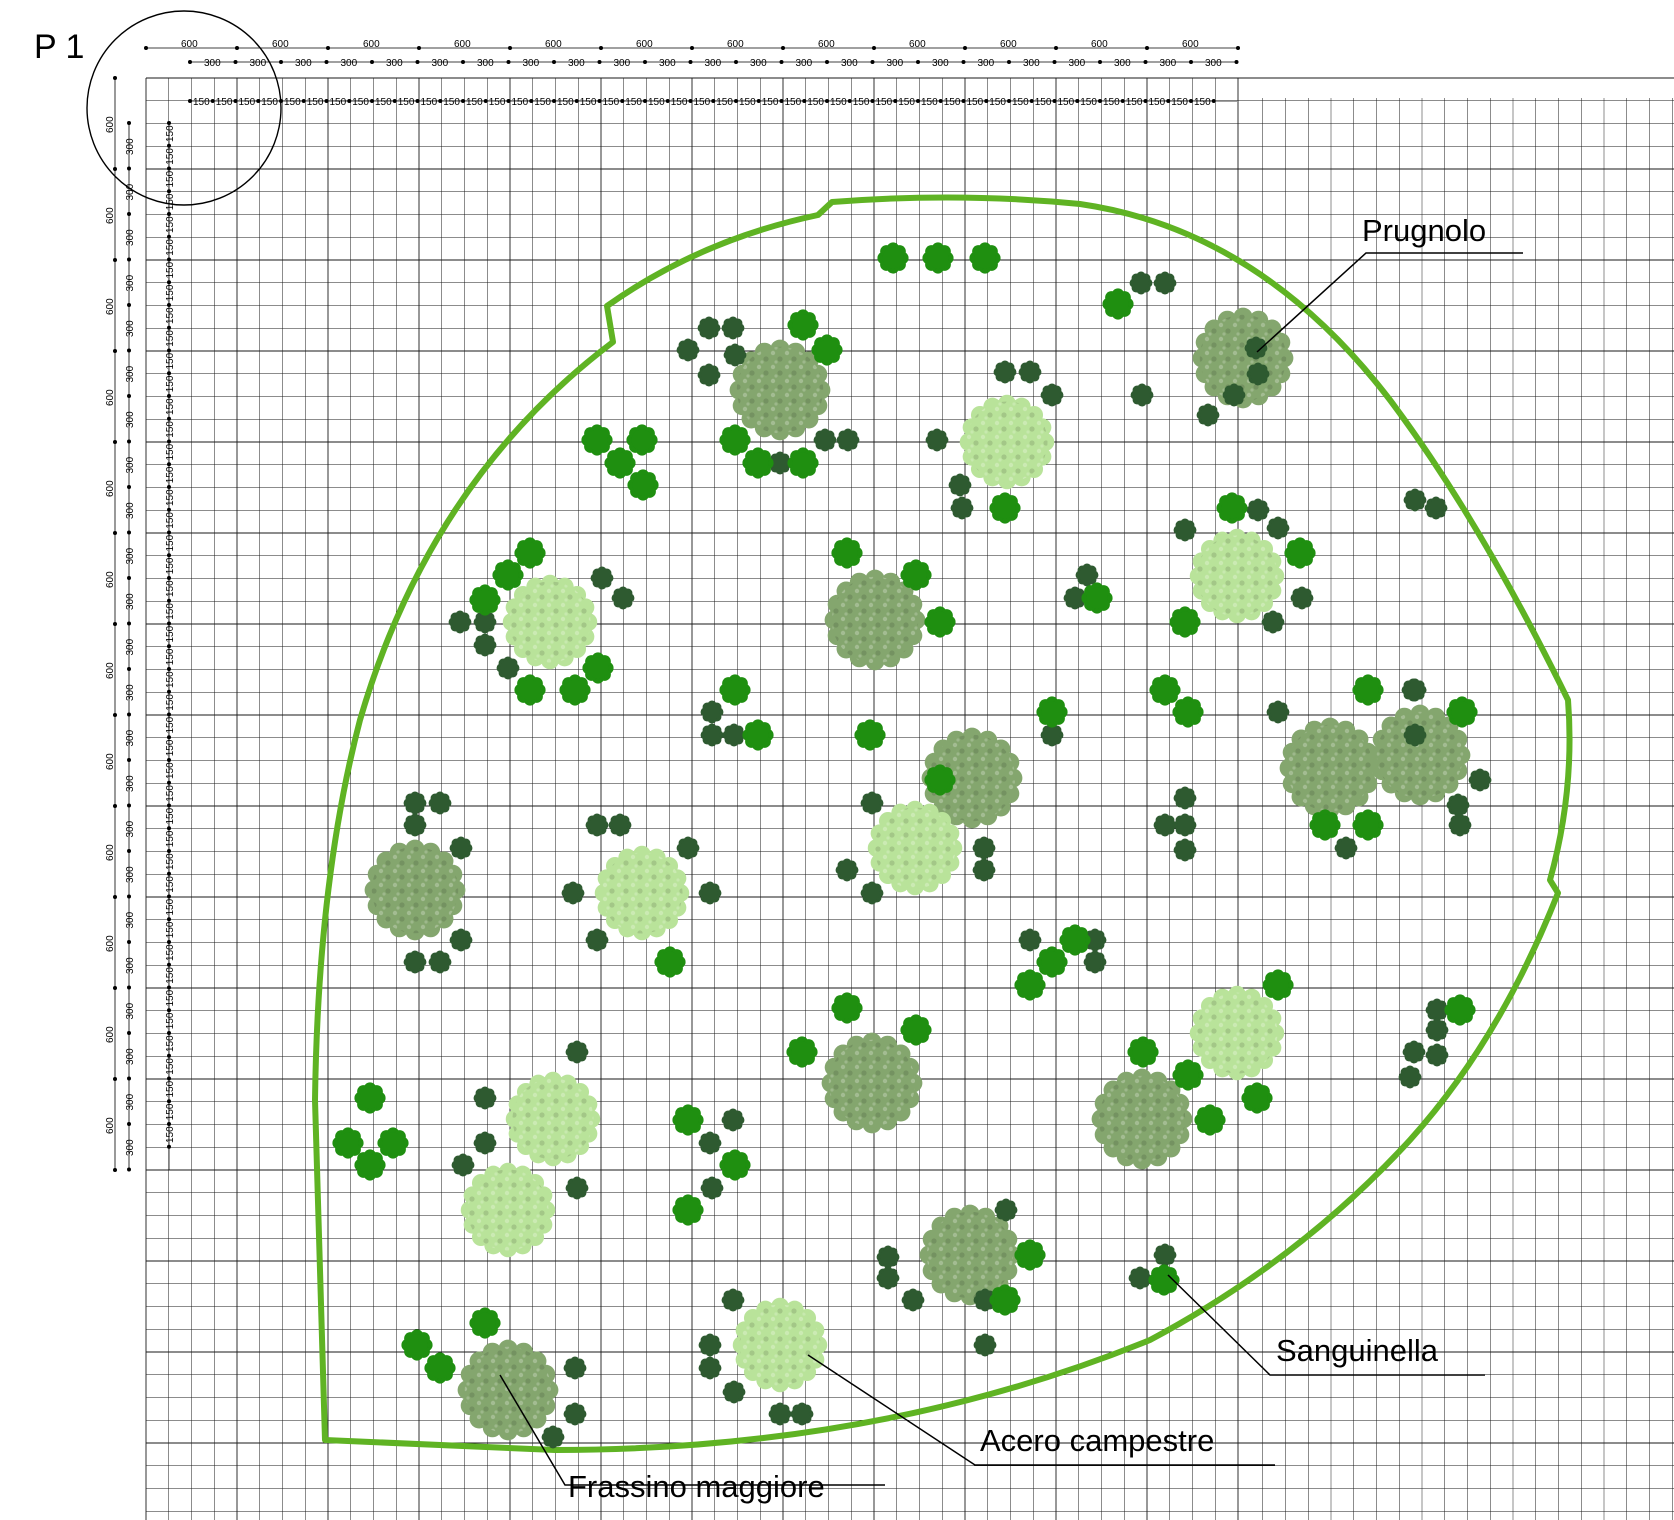 Image resolution: width=1674 pixels, height=1520 pixels. I want to click on label-prugnolo: Prugnolo, so click(1424, 230).